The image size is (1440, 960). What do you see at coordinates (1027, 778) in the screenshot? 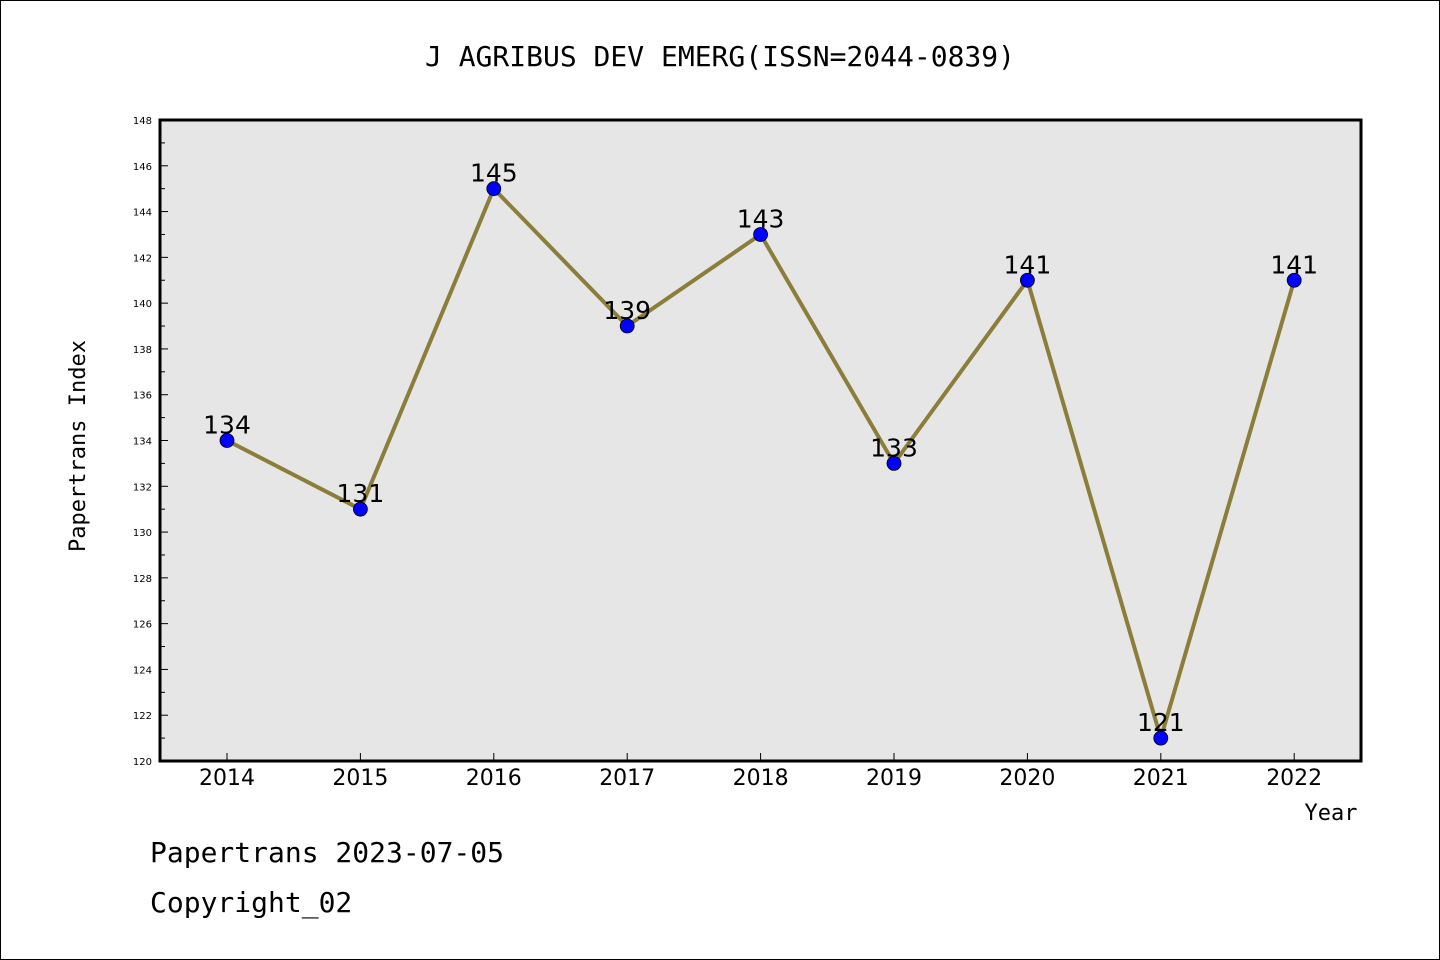
I see `x-tick-label: 2020` at bounding box center [1027, 778].